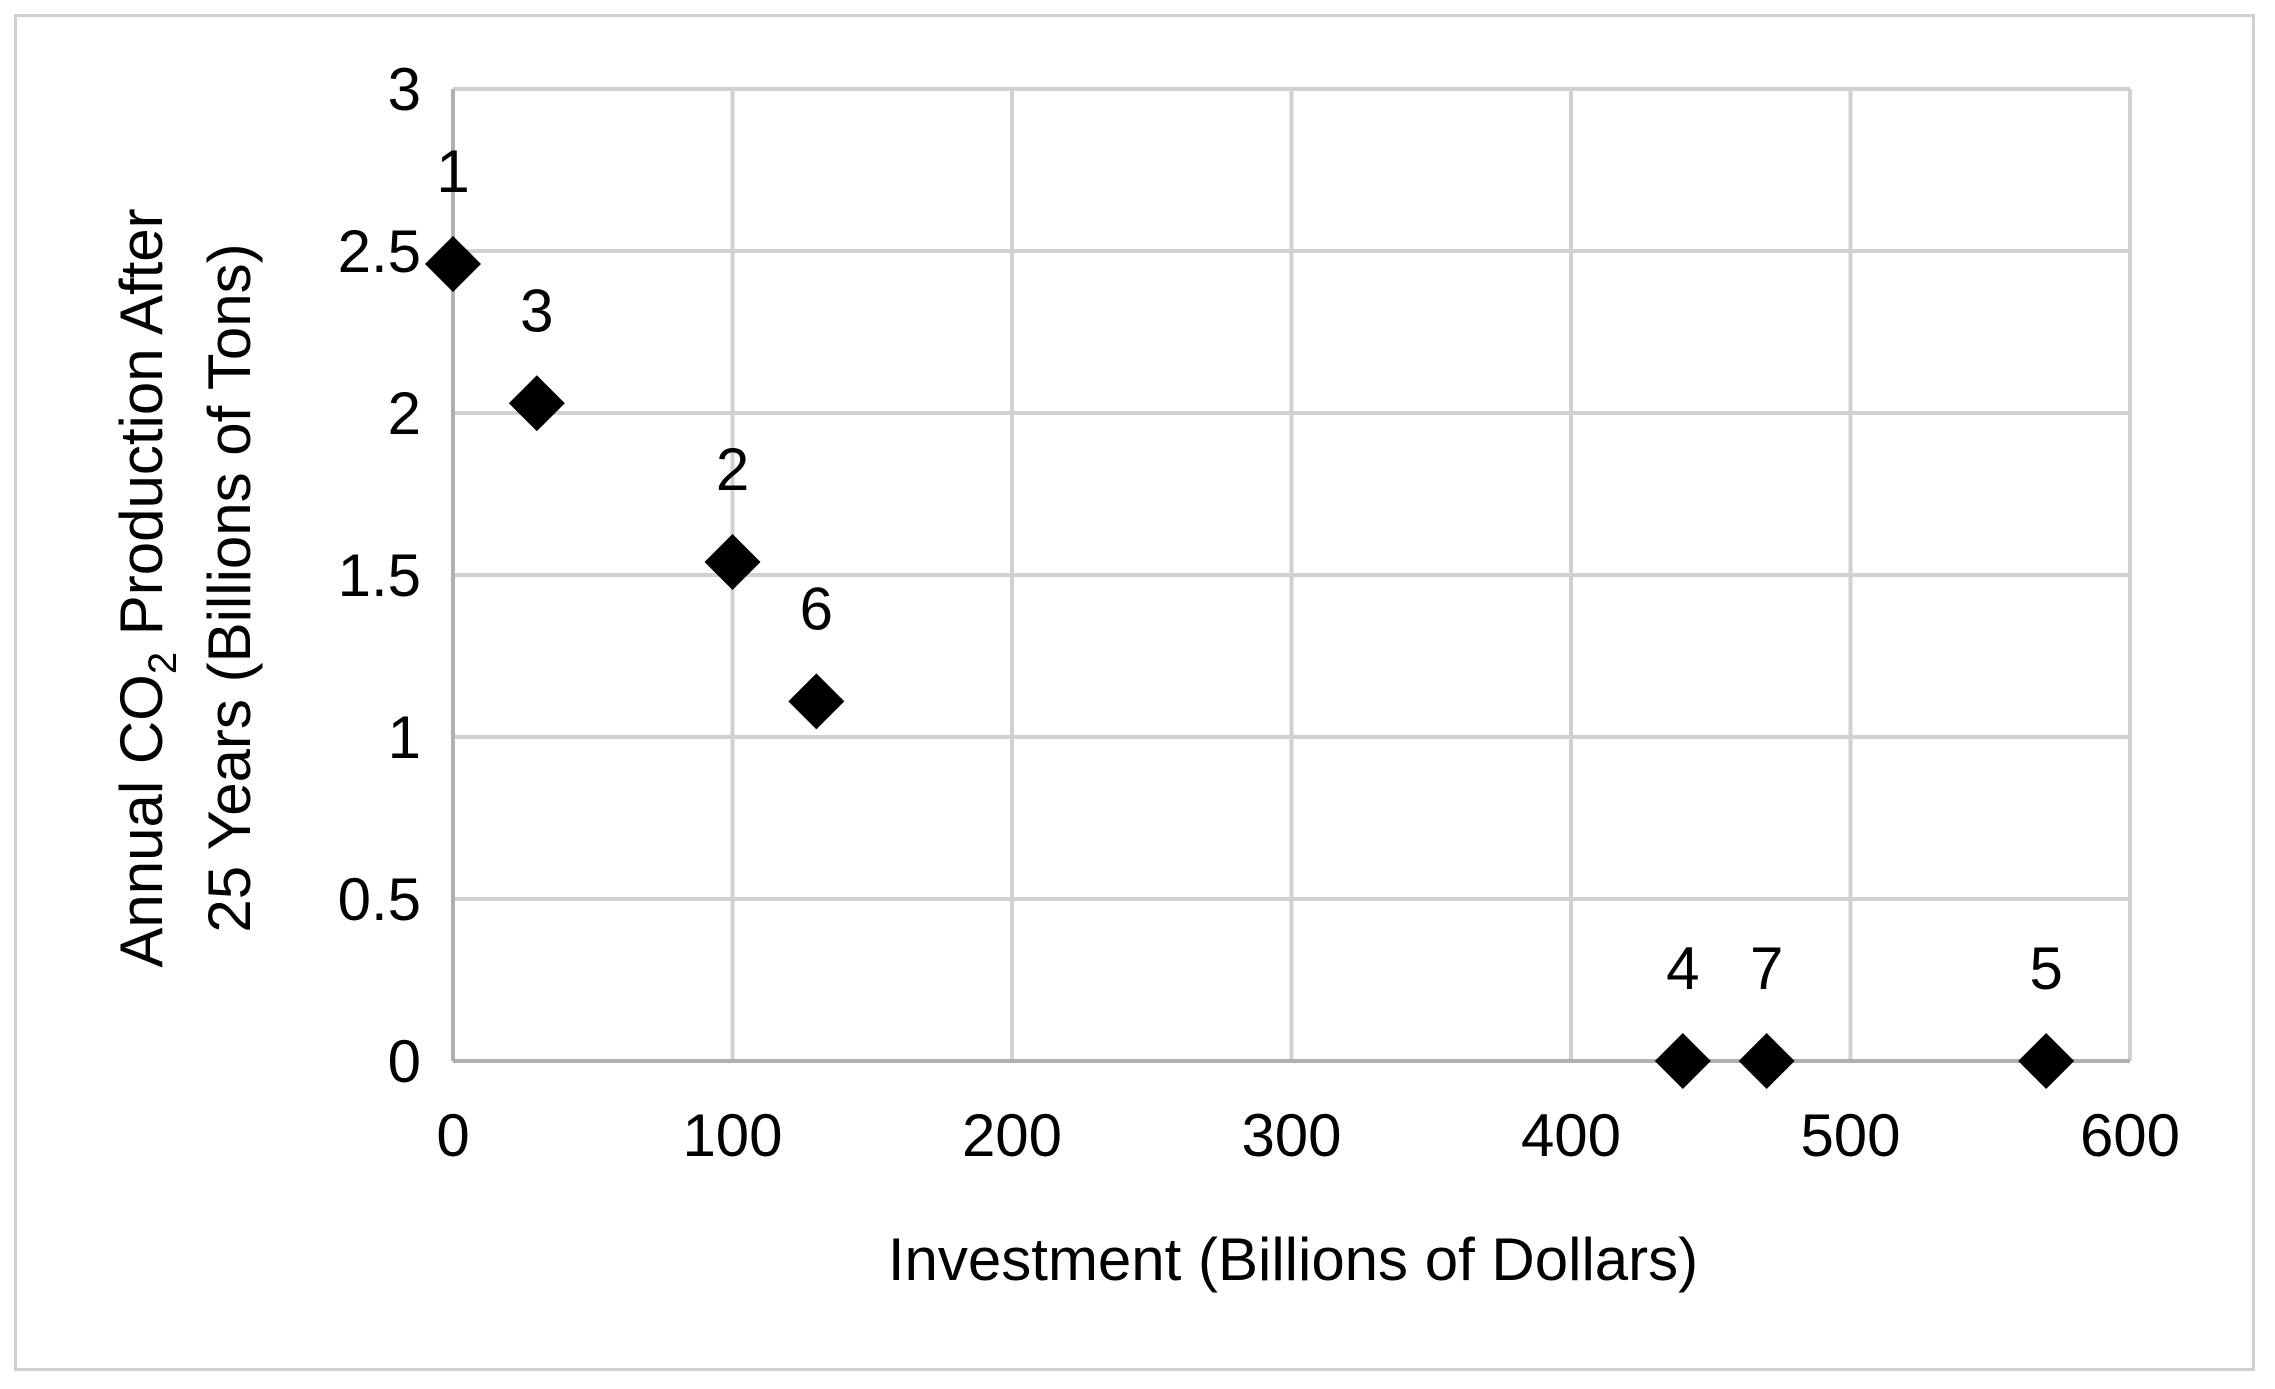 The width and height of the screenshot is (2275, 1389). What do you see at coordinates (816, 608) in the screenshot?
I see `data-label-6: 6` at bounding box center [816, 608].